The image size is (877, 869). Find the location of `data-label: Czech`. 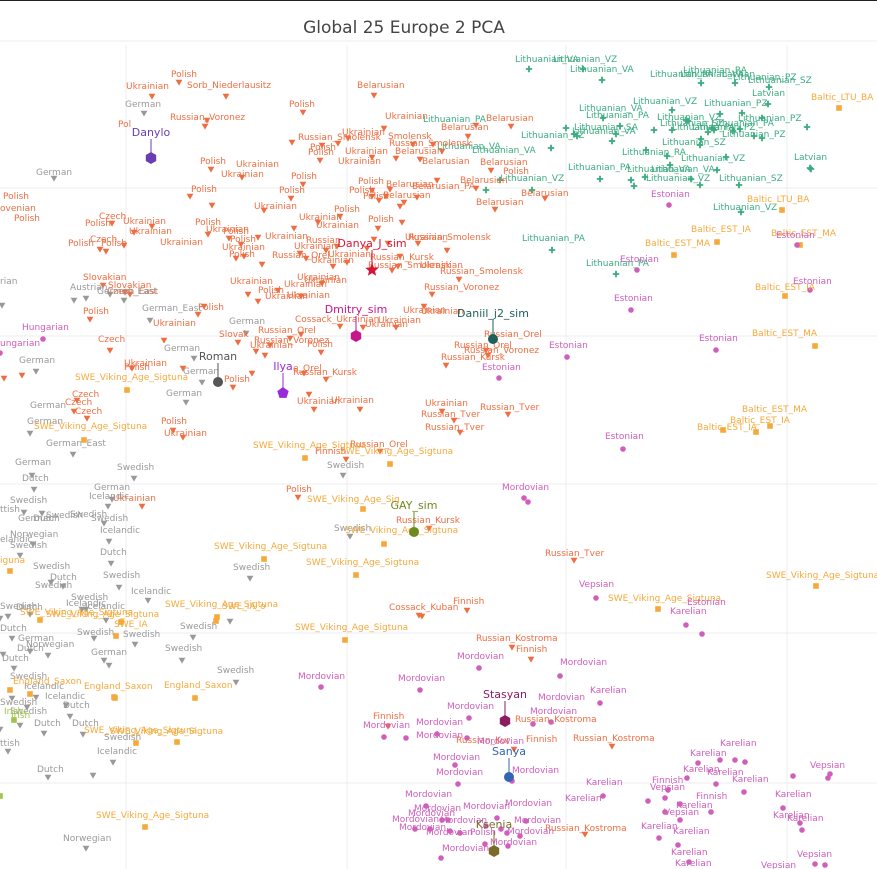

data-label: Czech is located at coordinates (112, 217).